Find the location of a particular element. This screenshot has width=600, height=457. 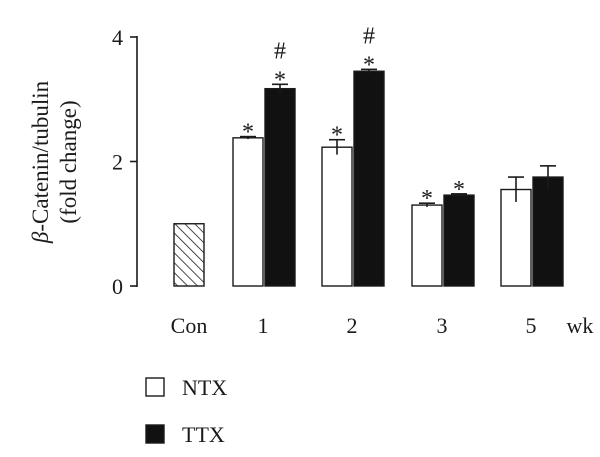

x-tick-label-2: 2 is located at coordinates (352, 325).